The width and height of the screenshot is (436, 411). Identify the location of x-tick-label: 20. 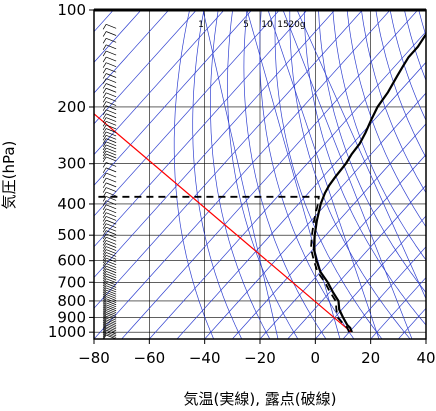
(370, 358).